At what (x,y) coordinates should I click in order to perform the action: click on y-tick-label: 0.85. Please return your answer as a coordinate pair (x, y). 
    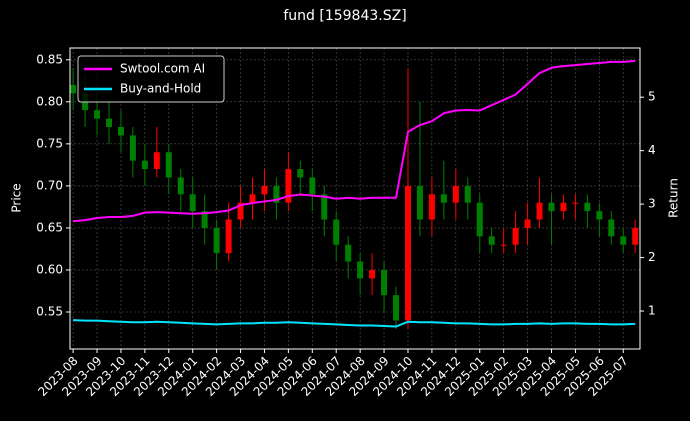
    Looking at the image, I should click on (49, 59).